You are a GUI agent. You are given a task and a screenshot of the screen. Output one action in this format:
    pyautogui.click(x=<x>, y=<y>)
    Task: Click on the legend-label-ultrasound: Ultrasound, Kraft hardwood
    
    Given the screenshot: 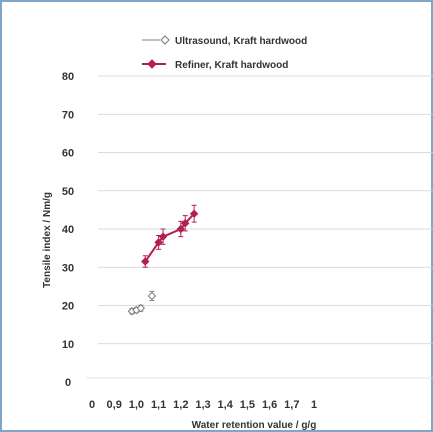 What is the action you would take?
    pyautogui.click(x=241, y=41)
    